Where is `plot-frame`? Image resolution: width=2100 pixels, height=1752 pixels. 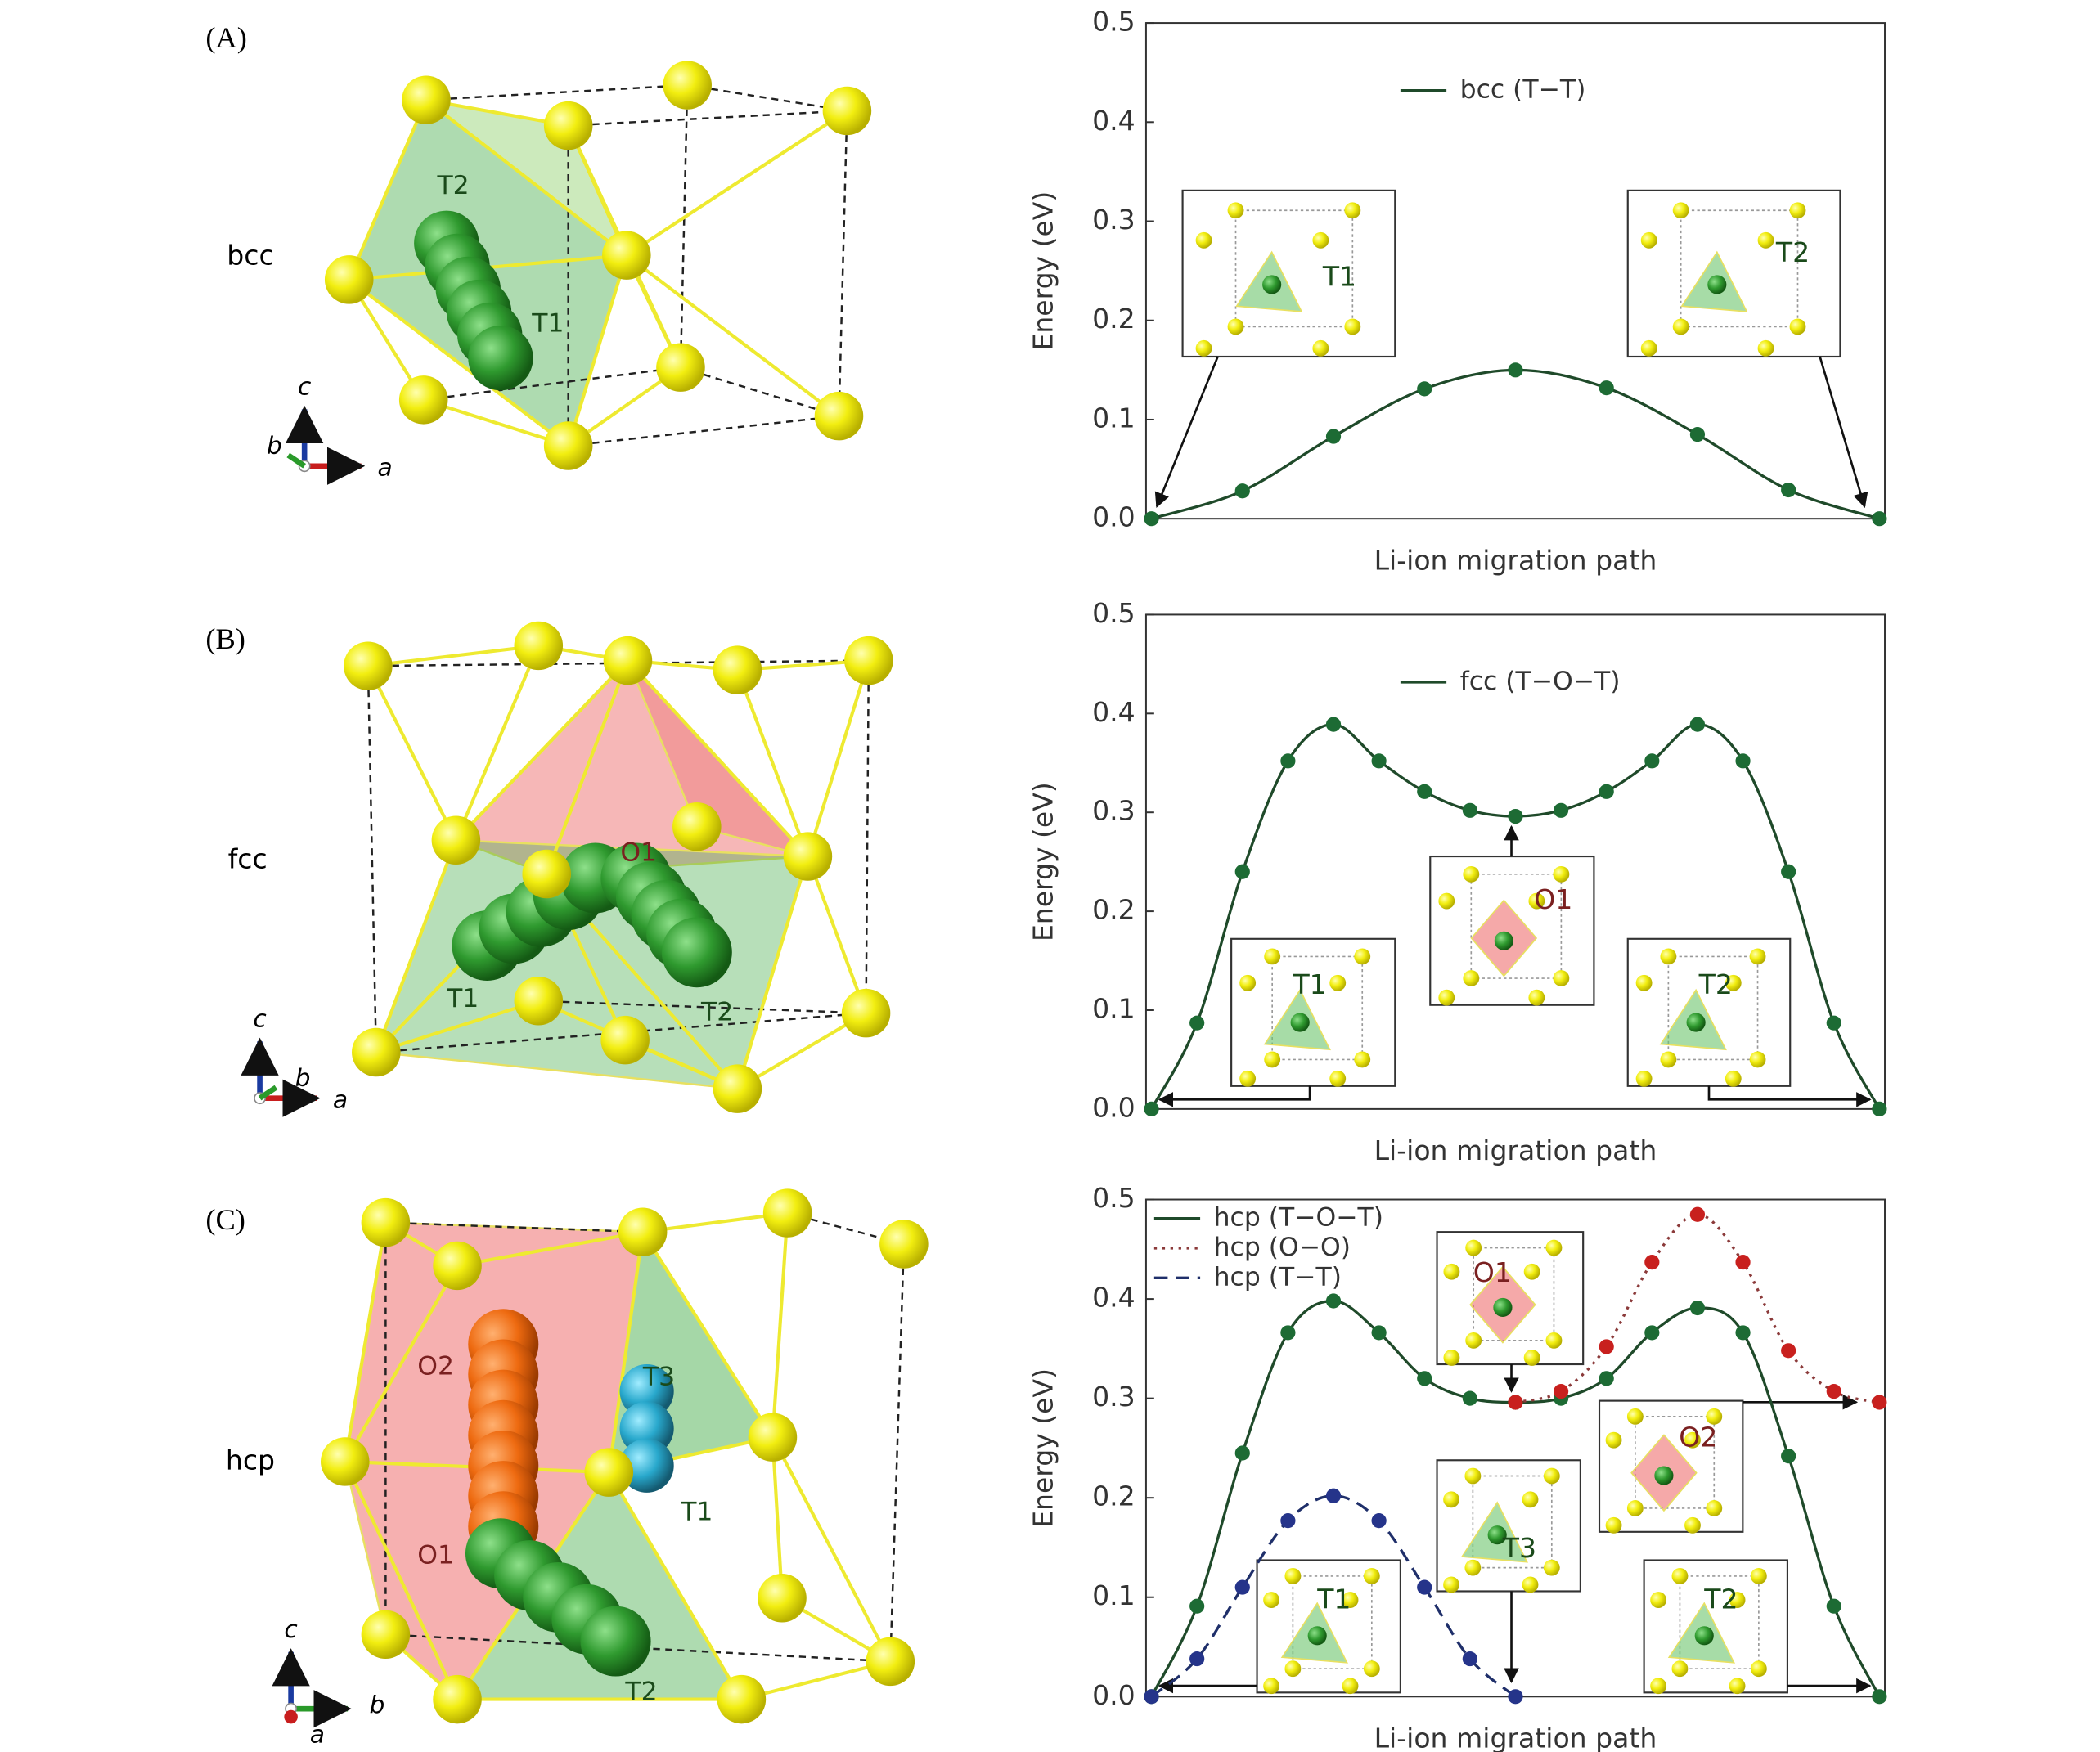
plot-frame is located at coordinates (1515, 271).